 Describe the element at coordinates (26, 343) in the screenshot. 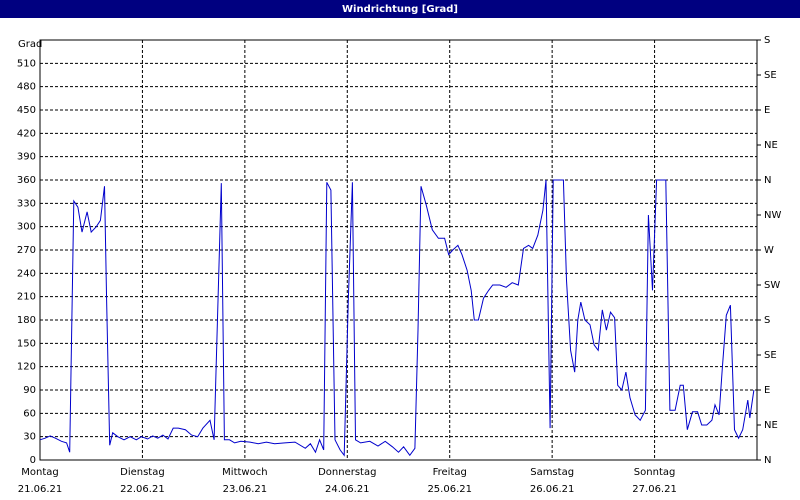

I see `y-tick-label: 150` at that location.